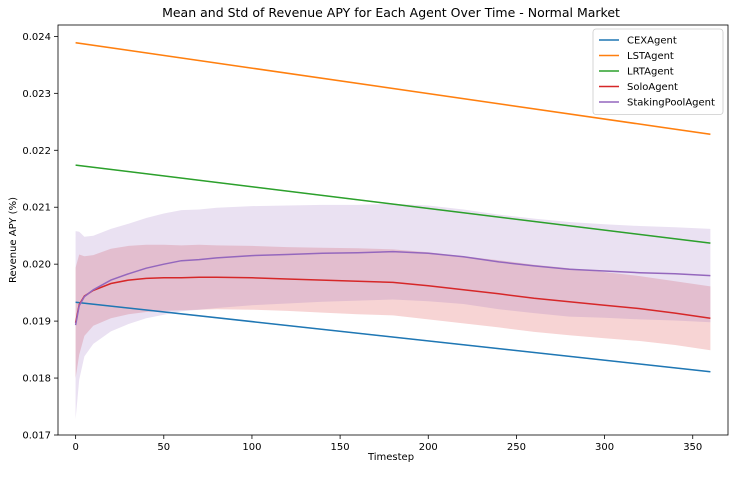 Image resolution: width=733 pixels, height=500 pixels. I want to click on series-line-lrtagent, so click(393, 204).